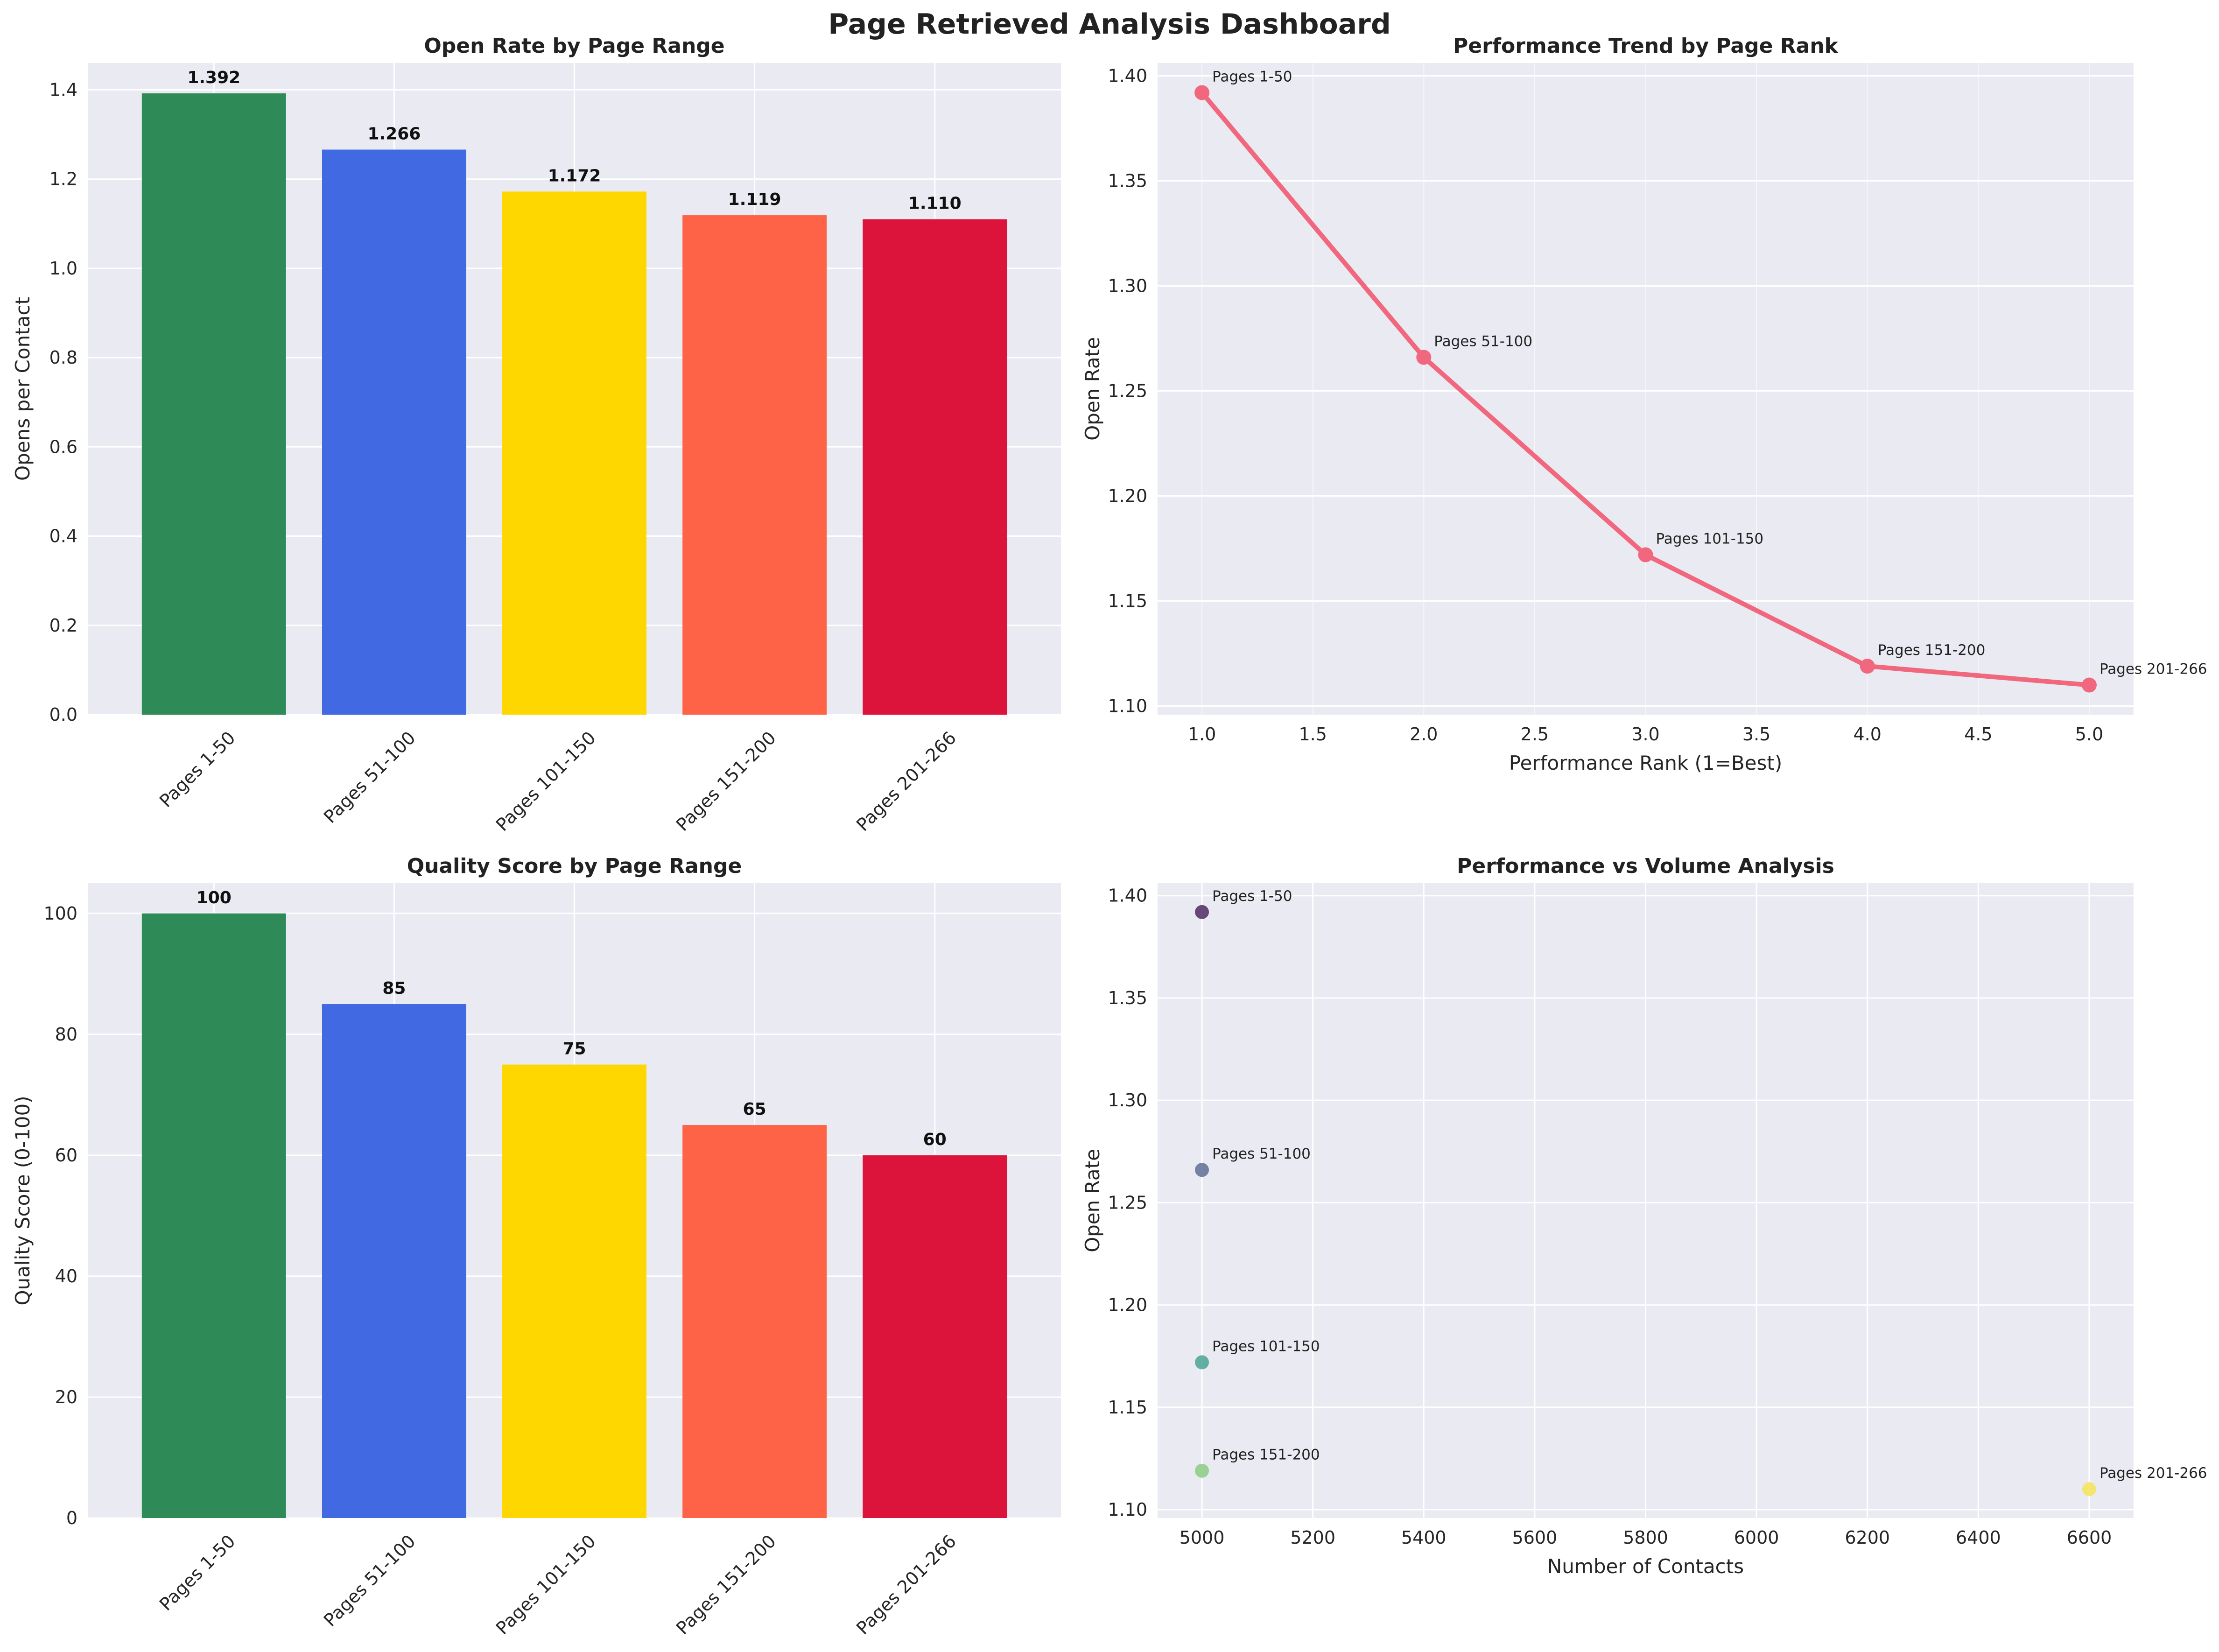  Describe the element at coordinates (22, 1200) in the screenshot. I see `y-axis-label: Quality Score (0-100)` at that location.